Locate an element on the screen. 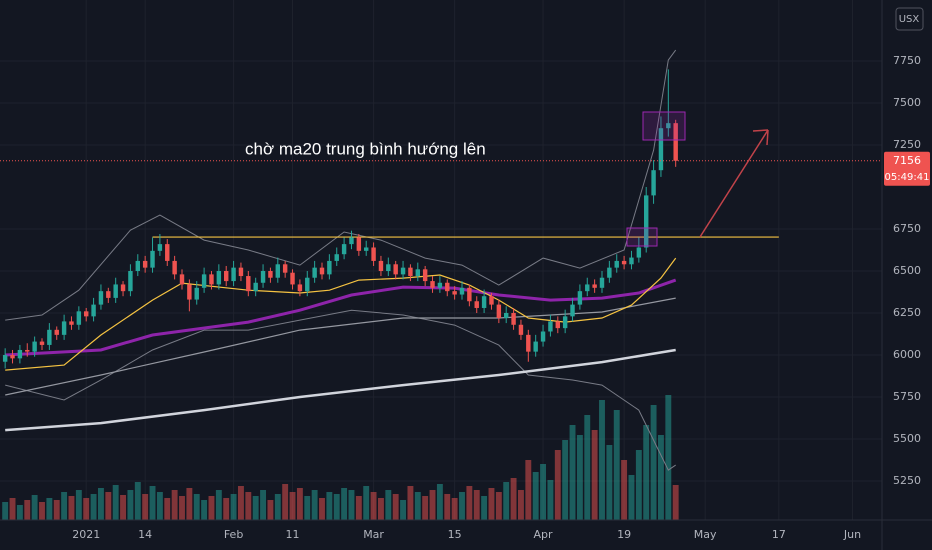 Image resolution: width=932 pixels, height=550 pixels. x-tick-label: 17 is located at coordinates (779, 534).